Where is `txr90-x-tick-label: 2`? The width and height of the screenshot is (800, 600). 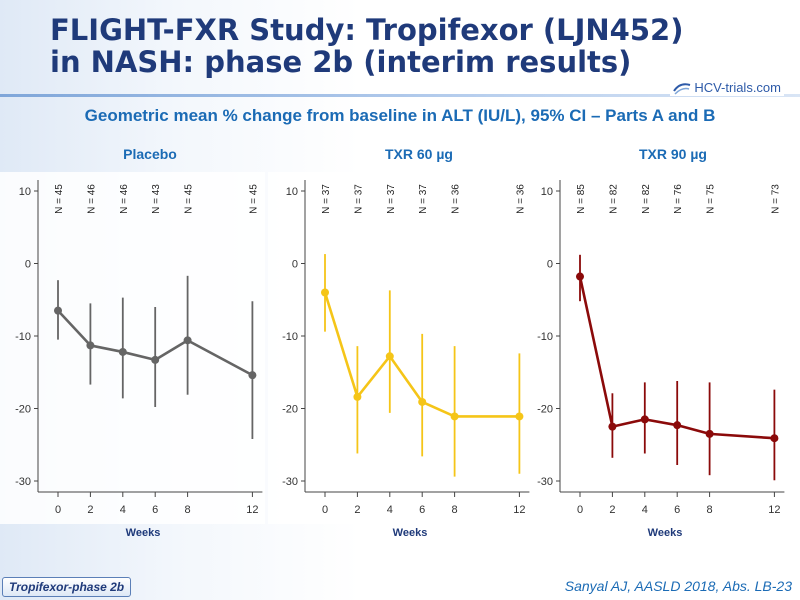 txr90-x-tick-label: 2 is located at coordinates (612, 510).